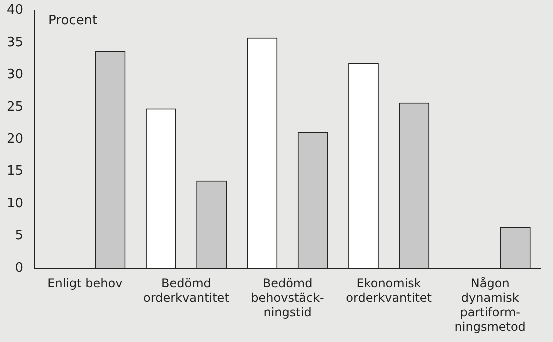 The width and height of the screenshot is (553, 342). What do you see at coordinates (389, 291) in the screenshot?
I see `x-tick-label: Ekonomisk orderkvantitet` at bounding box center [389, 291].